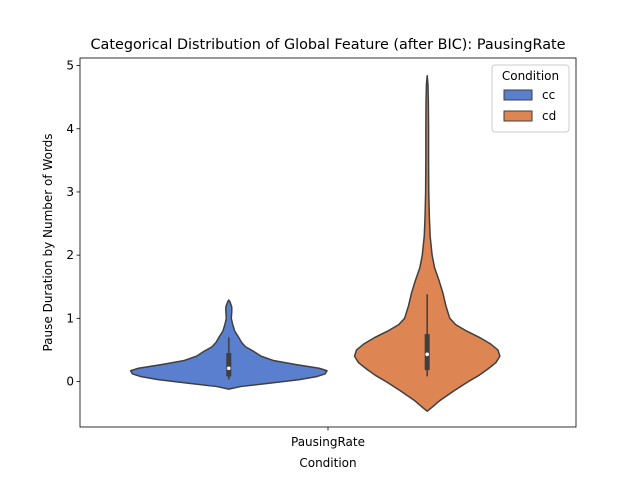 Image resolution: width=640 pixels, height=480 pixels. Describe the element at coordinates (518, 95) in the screenshot. I see `legend-swatch-cc` at that location.